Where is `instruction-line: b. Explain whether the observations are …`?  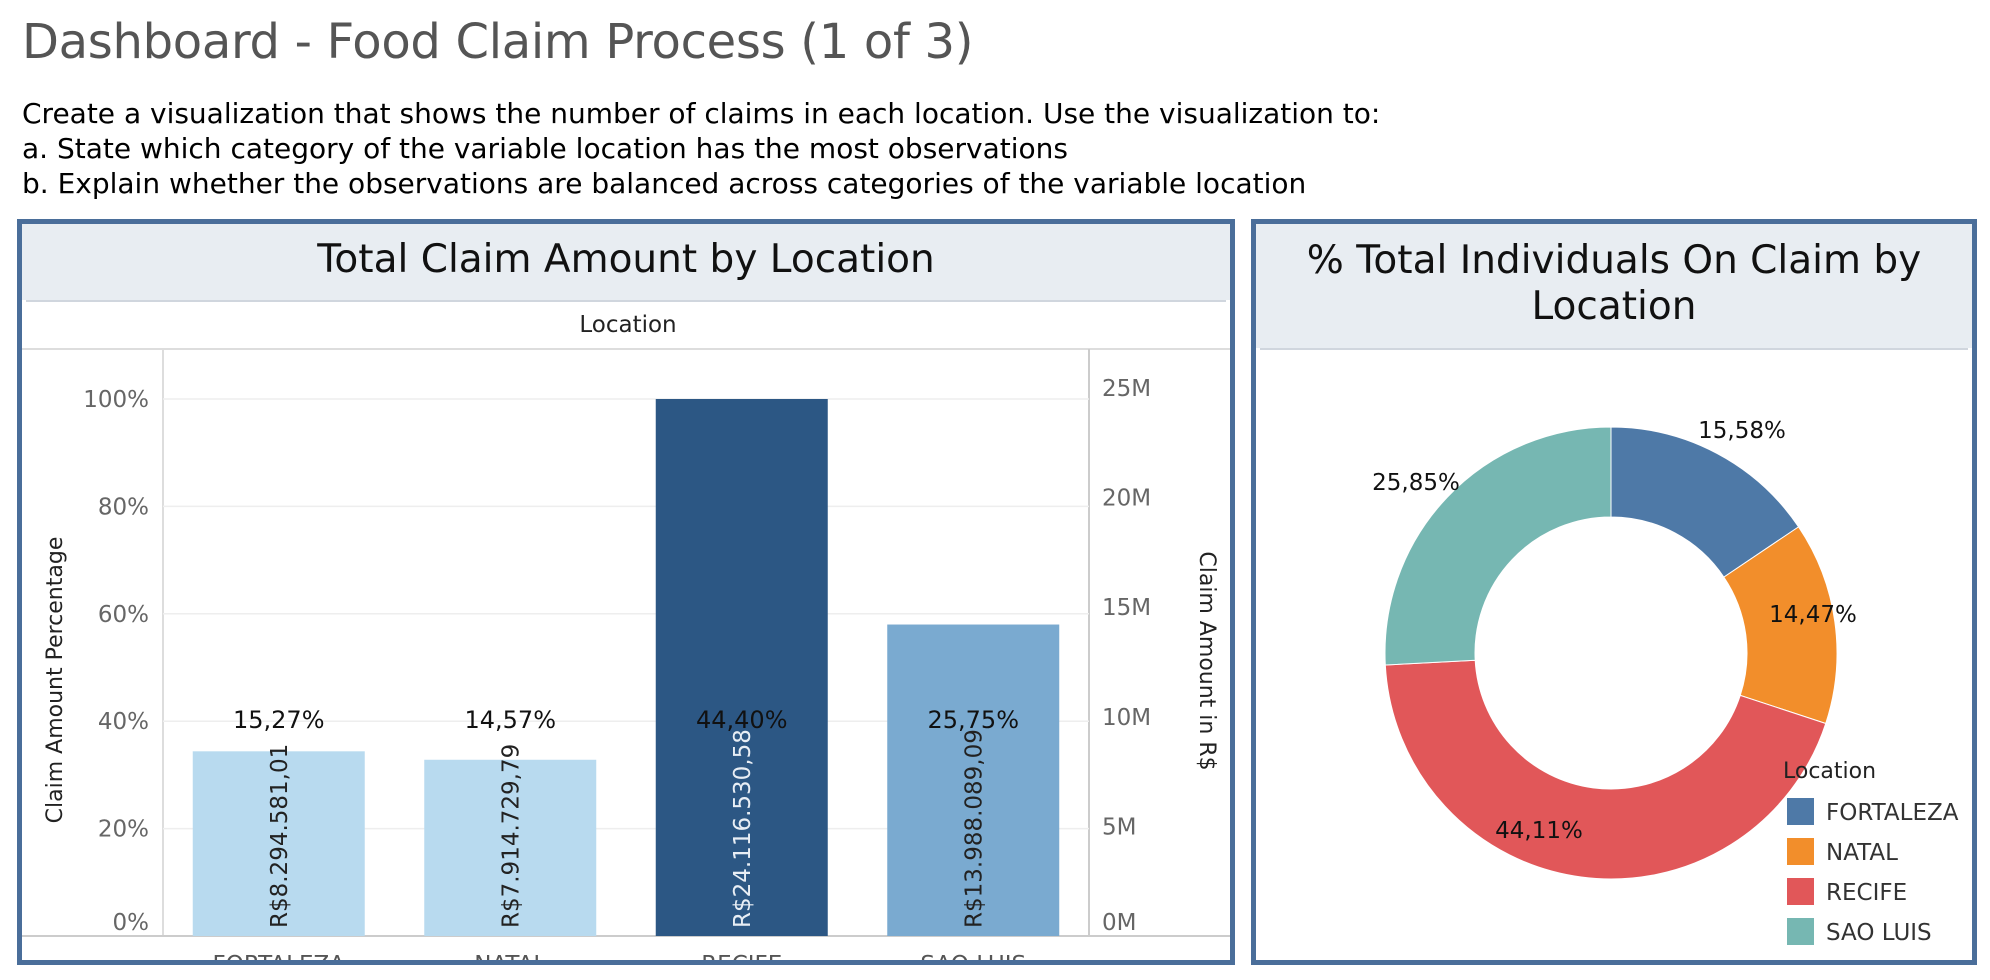
instruction-line: b. Explain whether the observations are … is located at coordinates (664, 183).